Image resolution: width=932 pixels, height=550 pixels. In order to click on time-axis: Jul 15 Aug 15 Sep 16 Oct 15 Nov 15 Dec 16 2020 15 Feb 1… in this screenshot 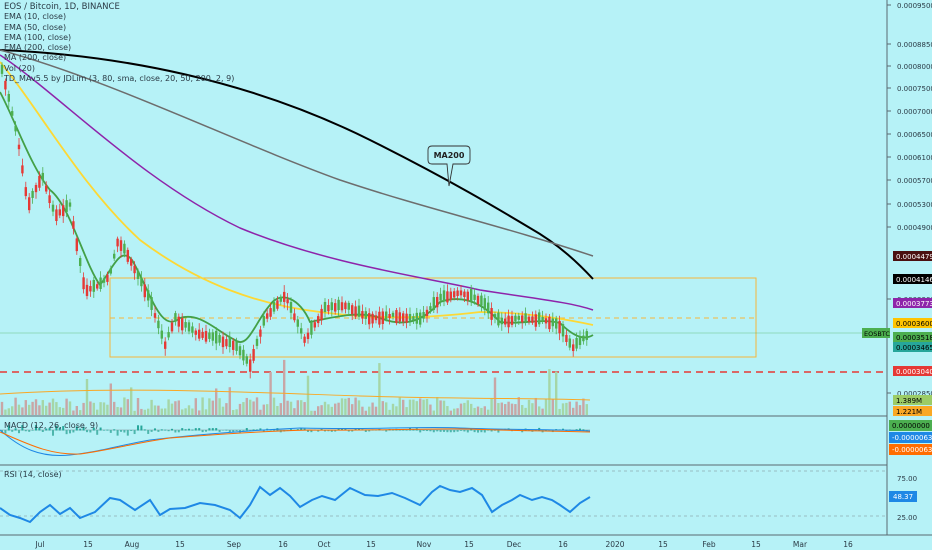, I will do `click(443, 544)`.